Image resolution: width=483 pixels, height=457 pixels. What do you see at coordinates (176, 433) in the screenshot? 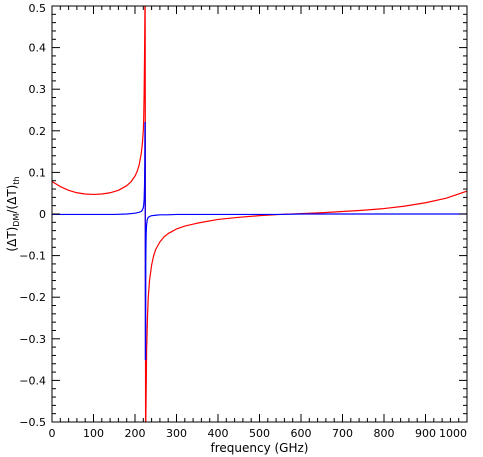
I see `x-tick-label: 300` at bounding box center [176, 433].